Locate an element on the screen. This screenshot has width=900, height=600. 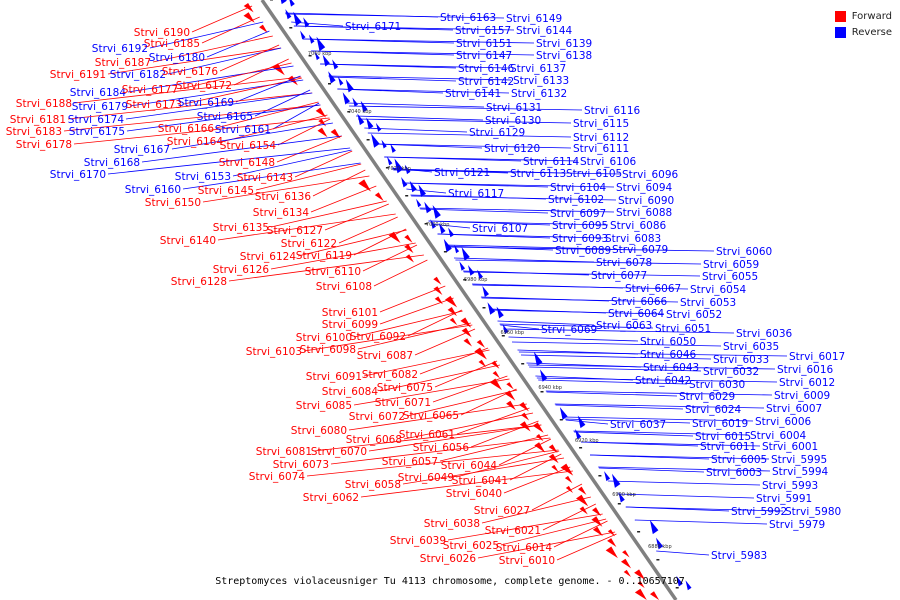
gene-label: Strvi_6114 is located at coordinates (551, 162).